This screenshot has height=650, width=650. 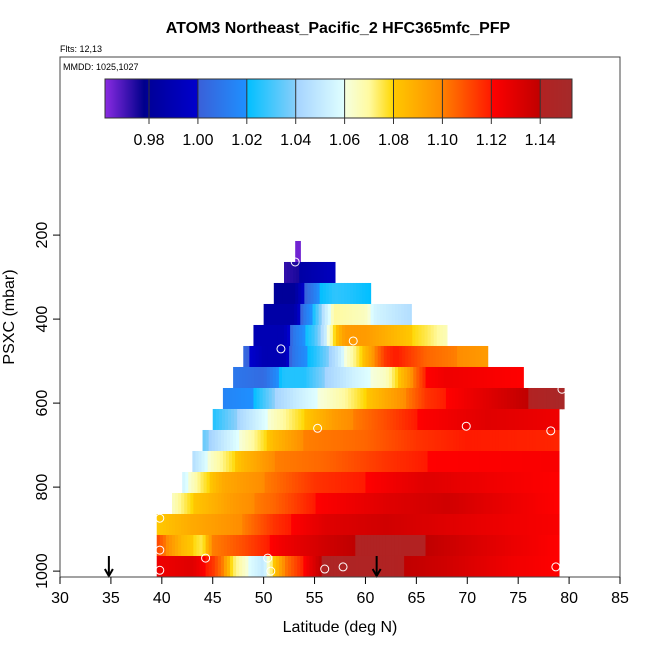 What do you see at coordinates (264, 598) in the screenshot?
I see `x-tick-label: 50` at bounding box center [264, 598].